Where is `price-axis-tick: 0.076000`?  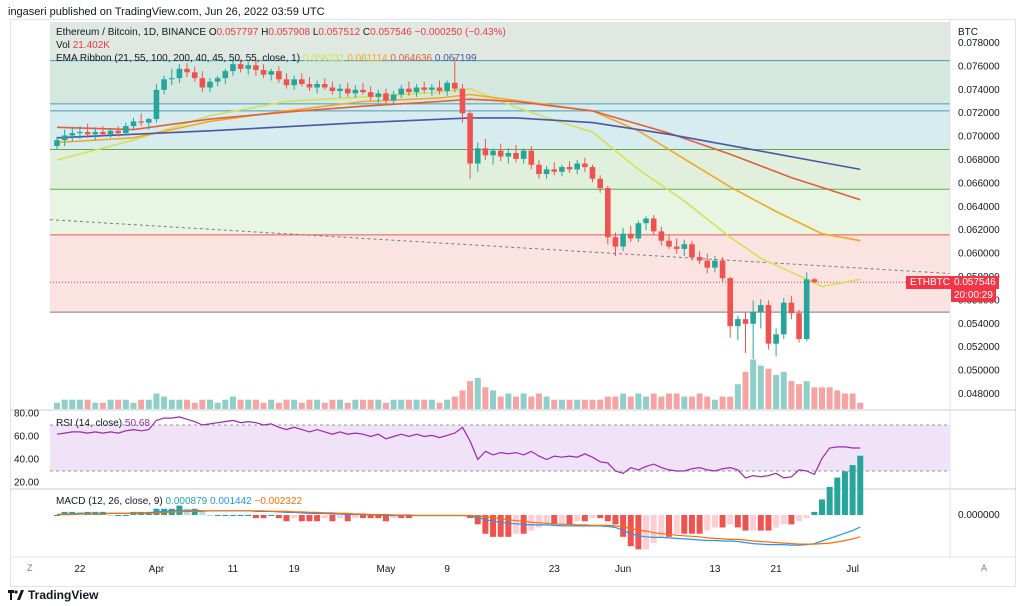 price-axis-tick: 0.076000 is located at coordinates (979, 66).